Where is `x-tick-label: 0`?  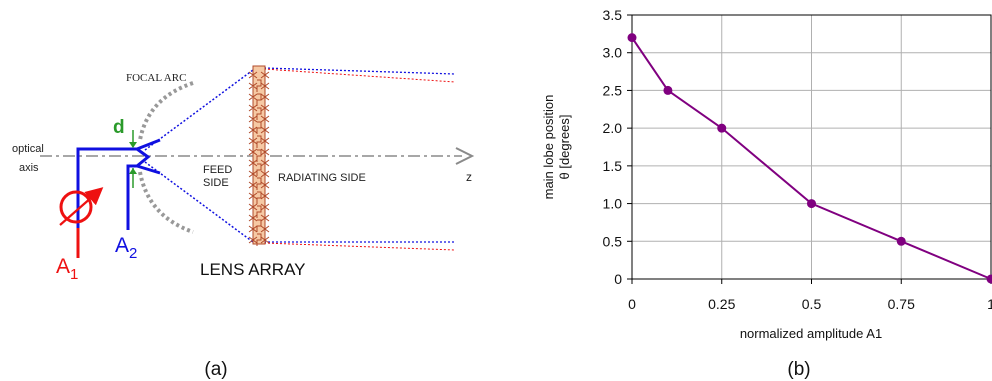 x-tick-label: 0 is located at coordinates (632, 304).